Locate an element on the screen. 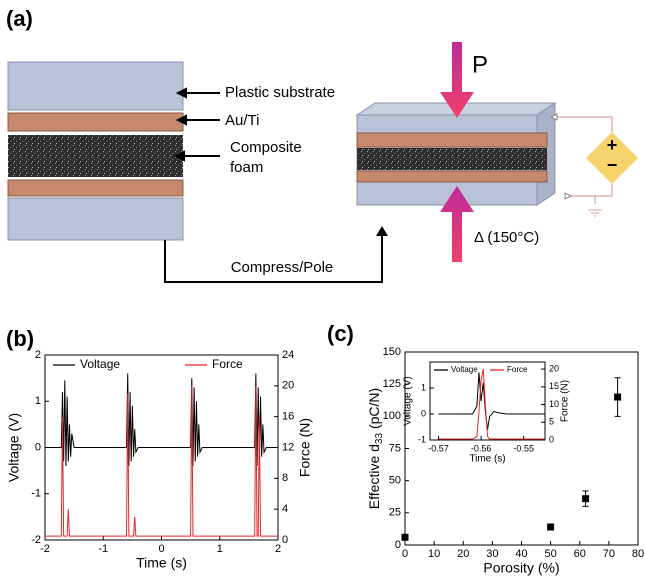 This screenshot has width=645, height=581. x-axis-label: Porosity (%) is located at coordinates (521, 568).